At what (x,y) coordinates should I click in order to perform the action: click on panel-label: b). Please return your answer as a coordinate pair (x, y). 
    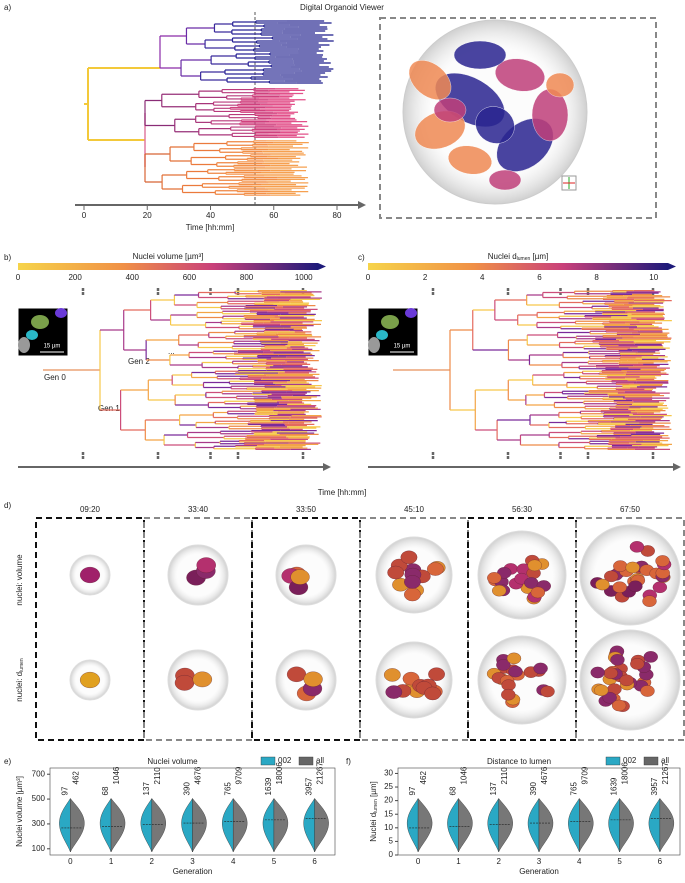
    Looking at the image, I should click on (7, 257).